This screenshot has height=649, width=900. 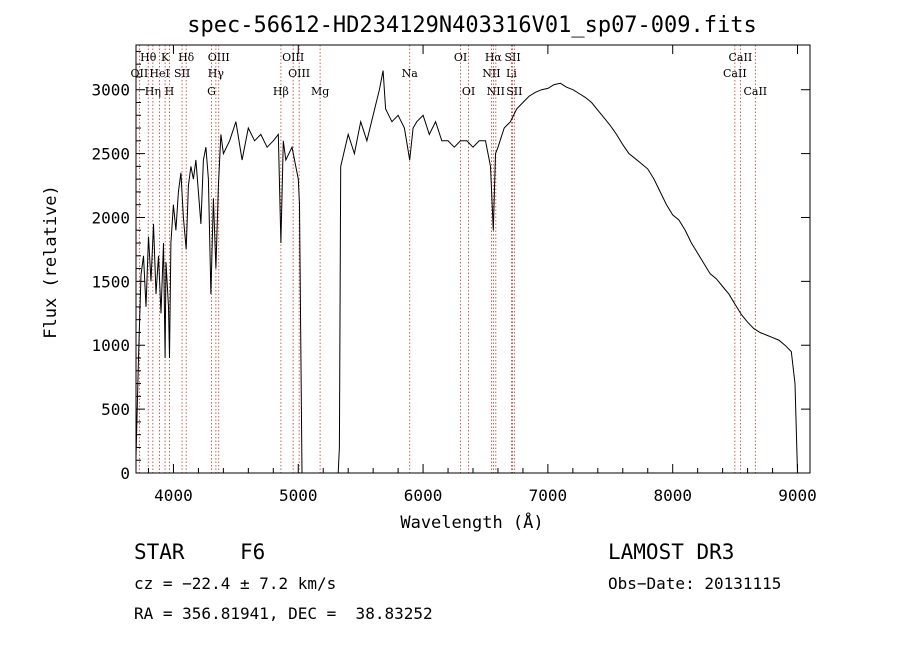 What do you see at coordinates (170, 91) in the screenshot?
I see `line-label: H` at bounding box center [170, 91].